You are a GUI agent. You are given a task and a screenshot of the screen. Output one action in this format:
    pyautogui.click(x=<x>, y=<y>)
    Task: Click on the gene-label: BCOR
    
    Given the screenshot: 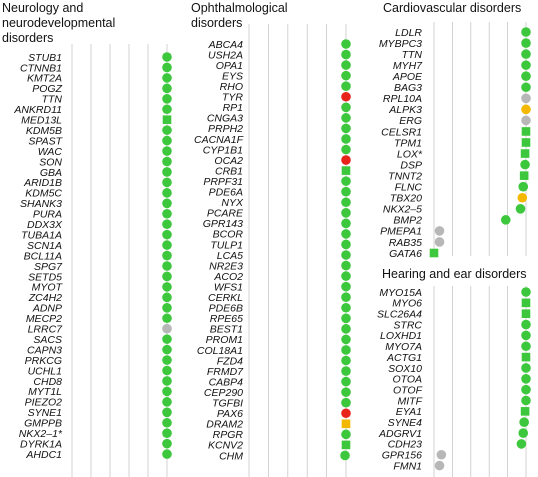 What is the action you would take?
    pyautogui.click(x=228, y=235)
    